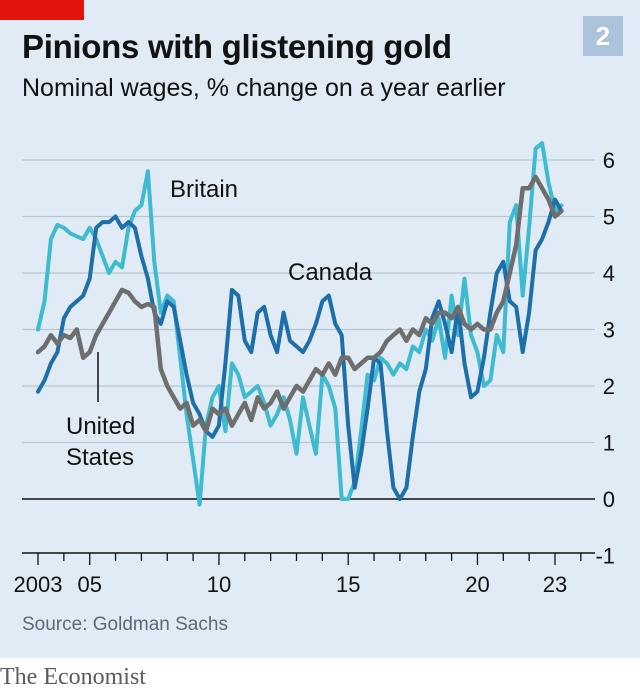 This screenshot has width=640, height=696. What do you see at coordinates (100, 426) in the screenshot?
I see `series-label-united-states-line1: United` at bounding box center [100, 426].